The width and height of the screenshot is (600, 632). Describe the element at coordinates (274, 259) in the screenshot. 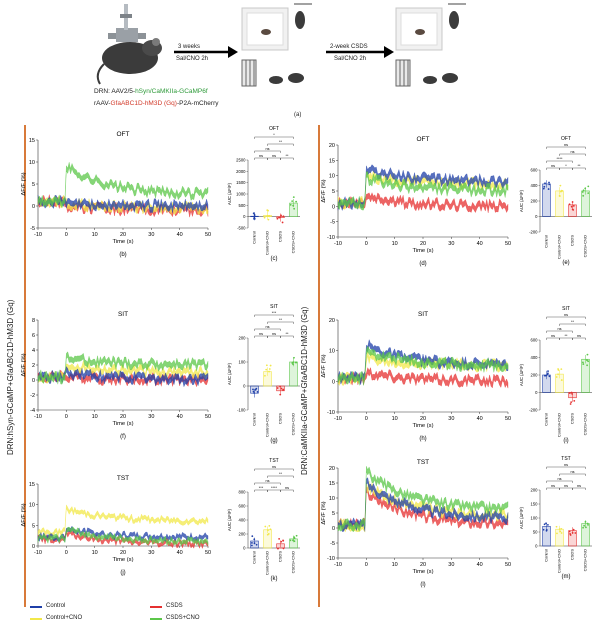

I see `panel-label-c: (c)` at that location.